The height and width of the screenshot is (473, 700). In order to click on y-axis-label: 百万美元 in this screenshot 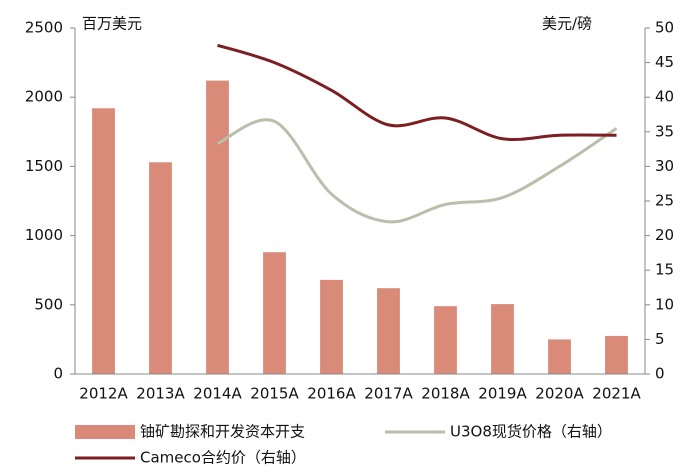, I will do `click(112, 24)`.